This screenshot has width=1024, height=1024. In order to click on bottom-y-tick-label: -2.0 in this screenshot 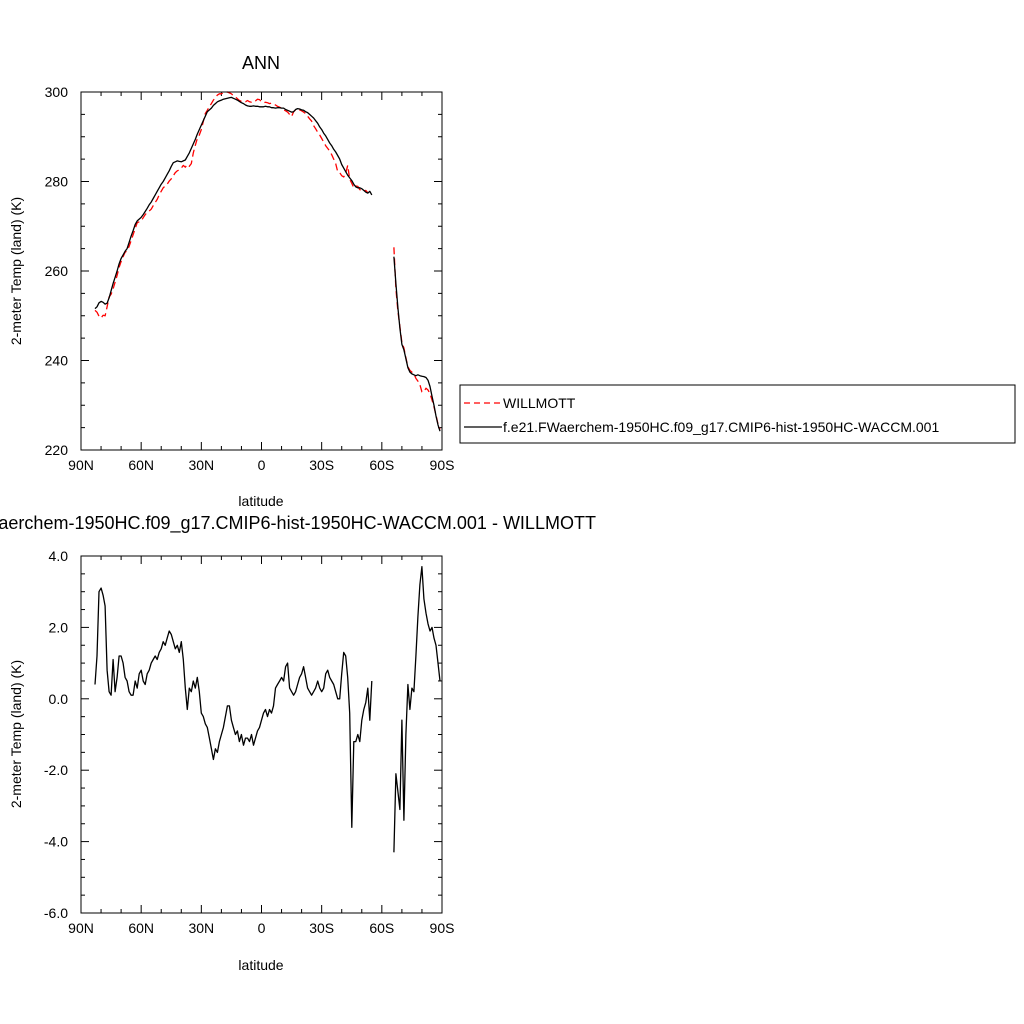, I will do `click(56, 770)`.